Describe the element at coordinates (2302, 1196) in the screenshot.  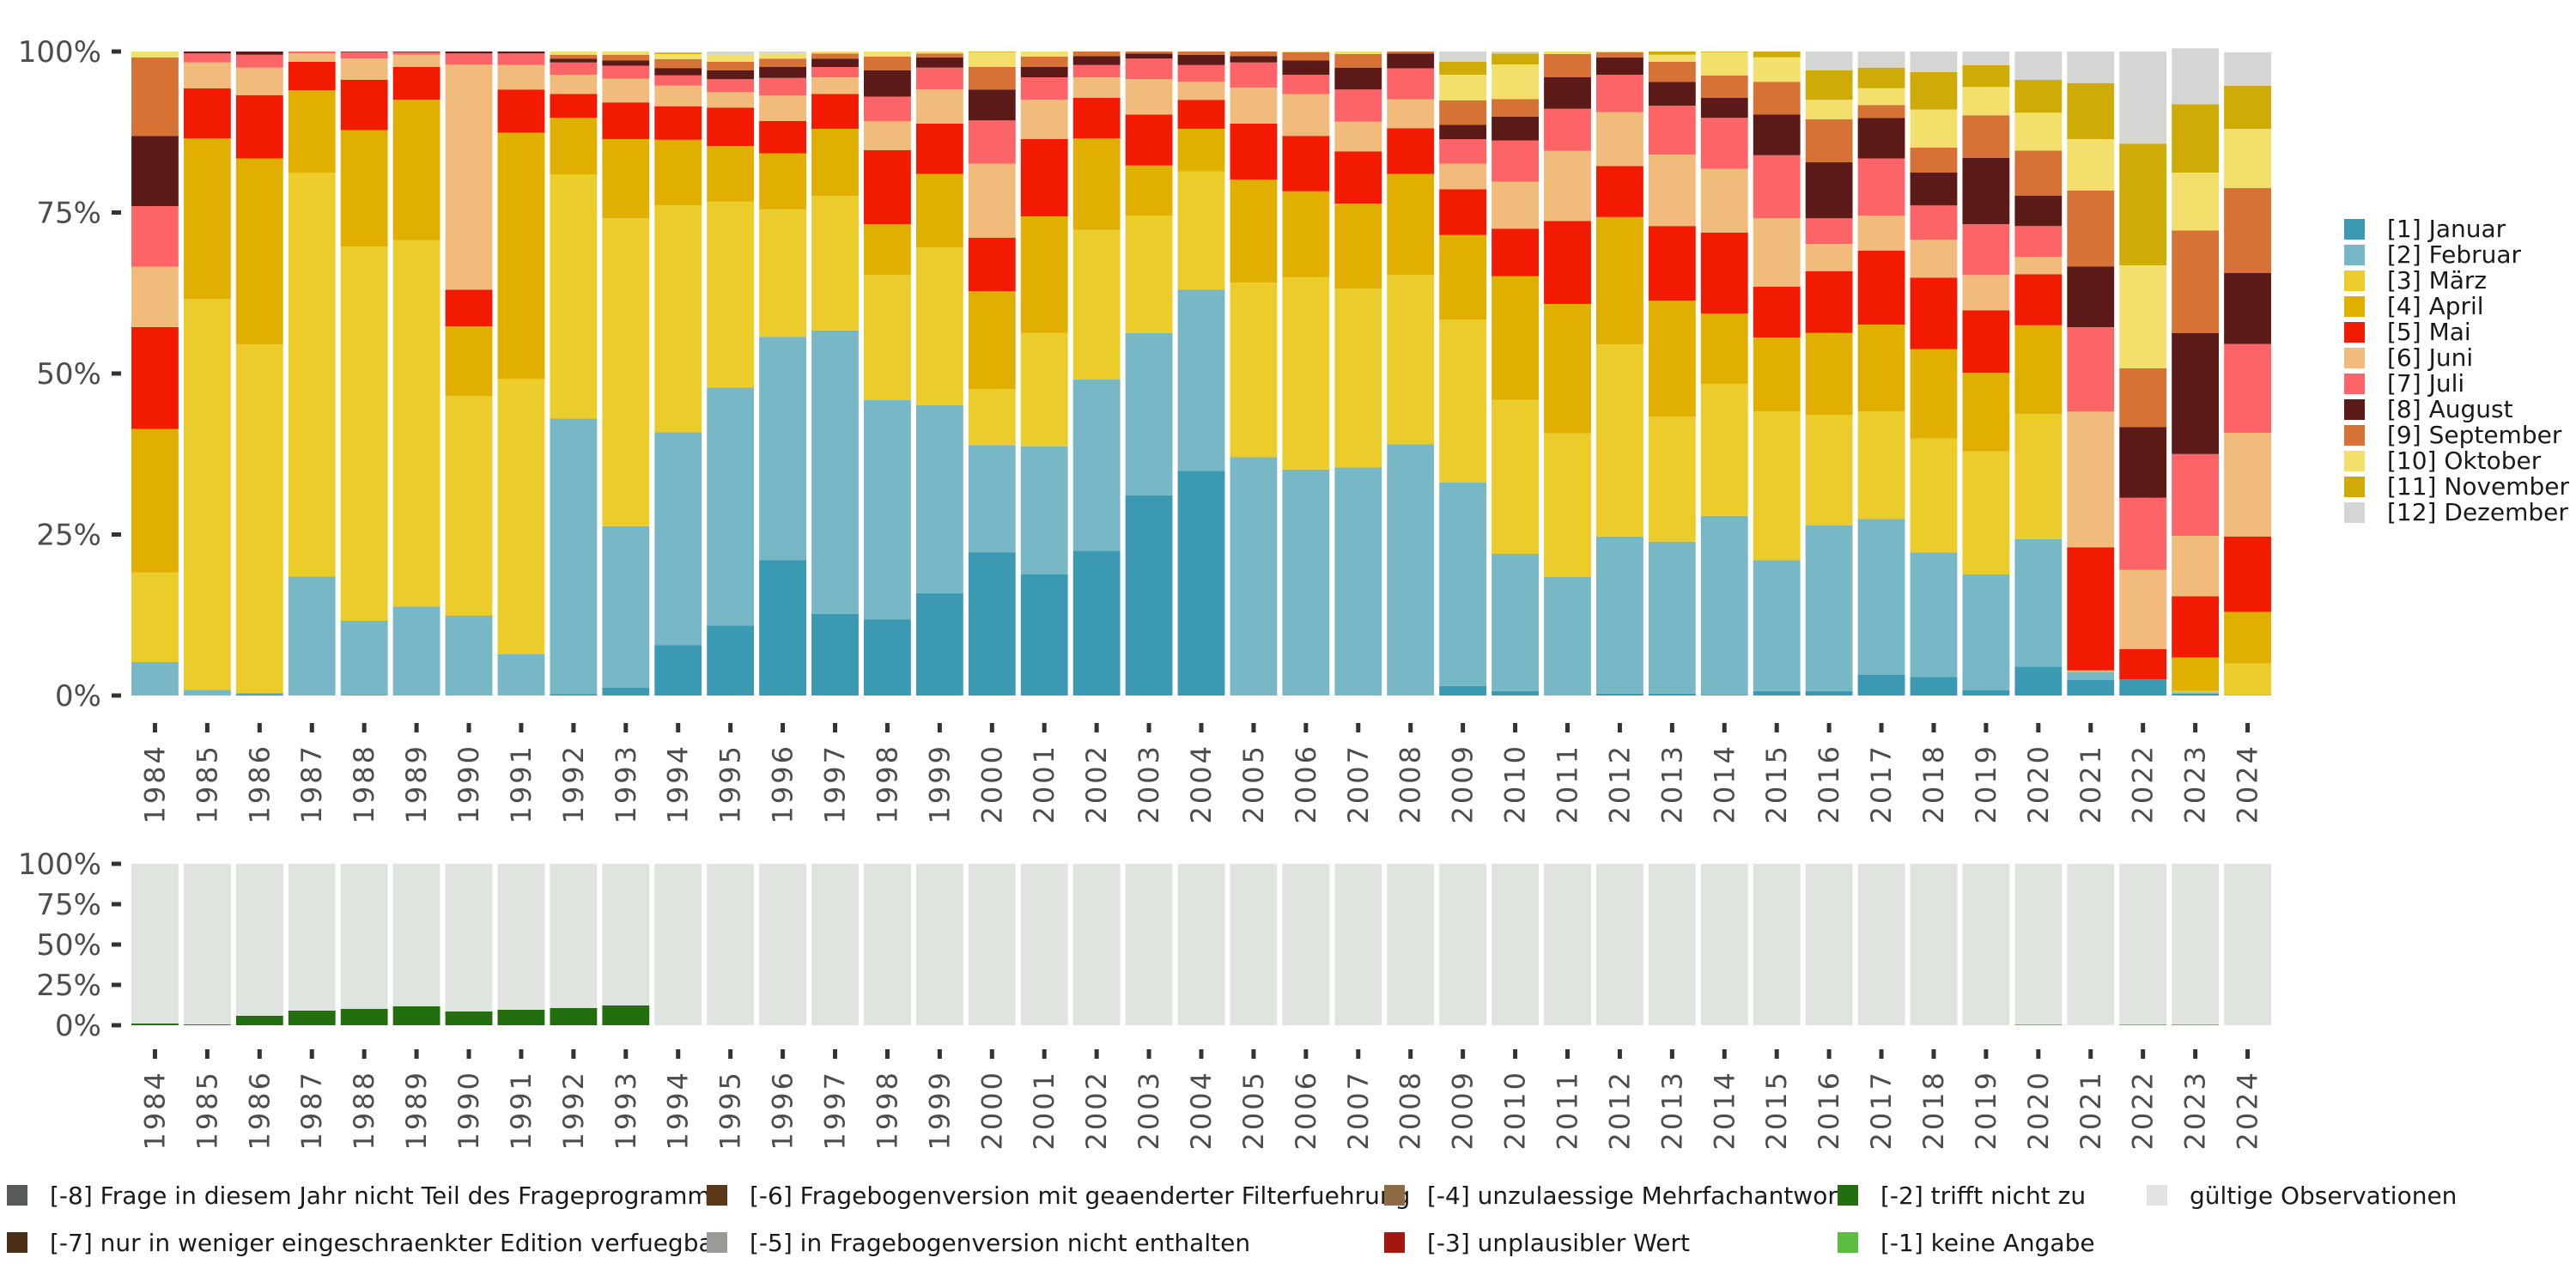
I see `legend-item: gültige Observationen` at that location.